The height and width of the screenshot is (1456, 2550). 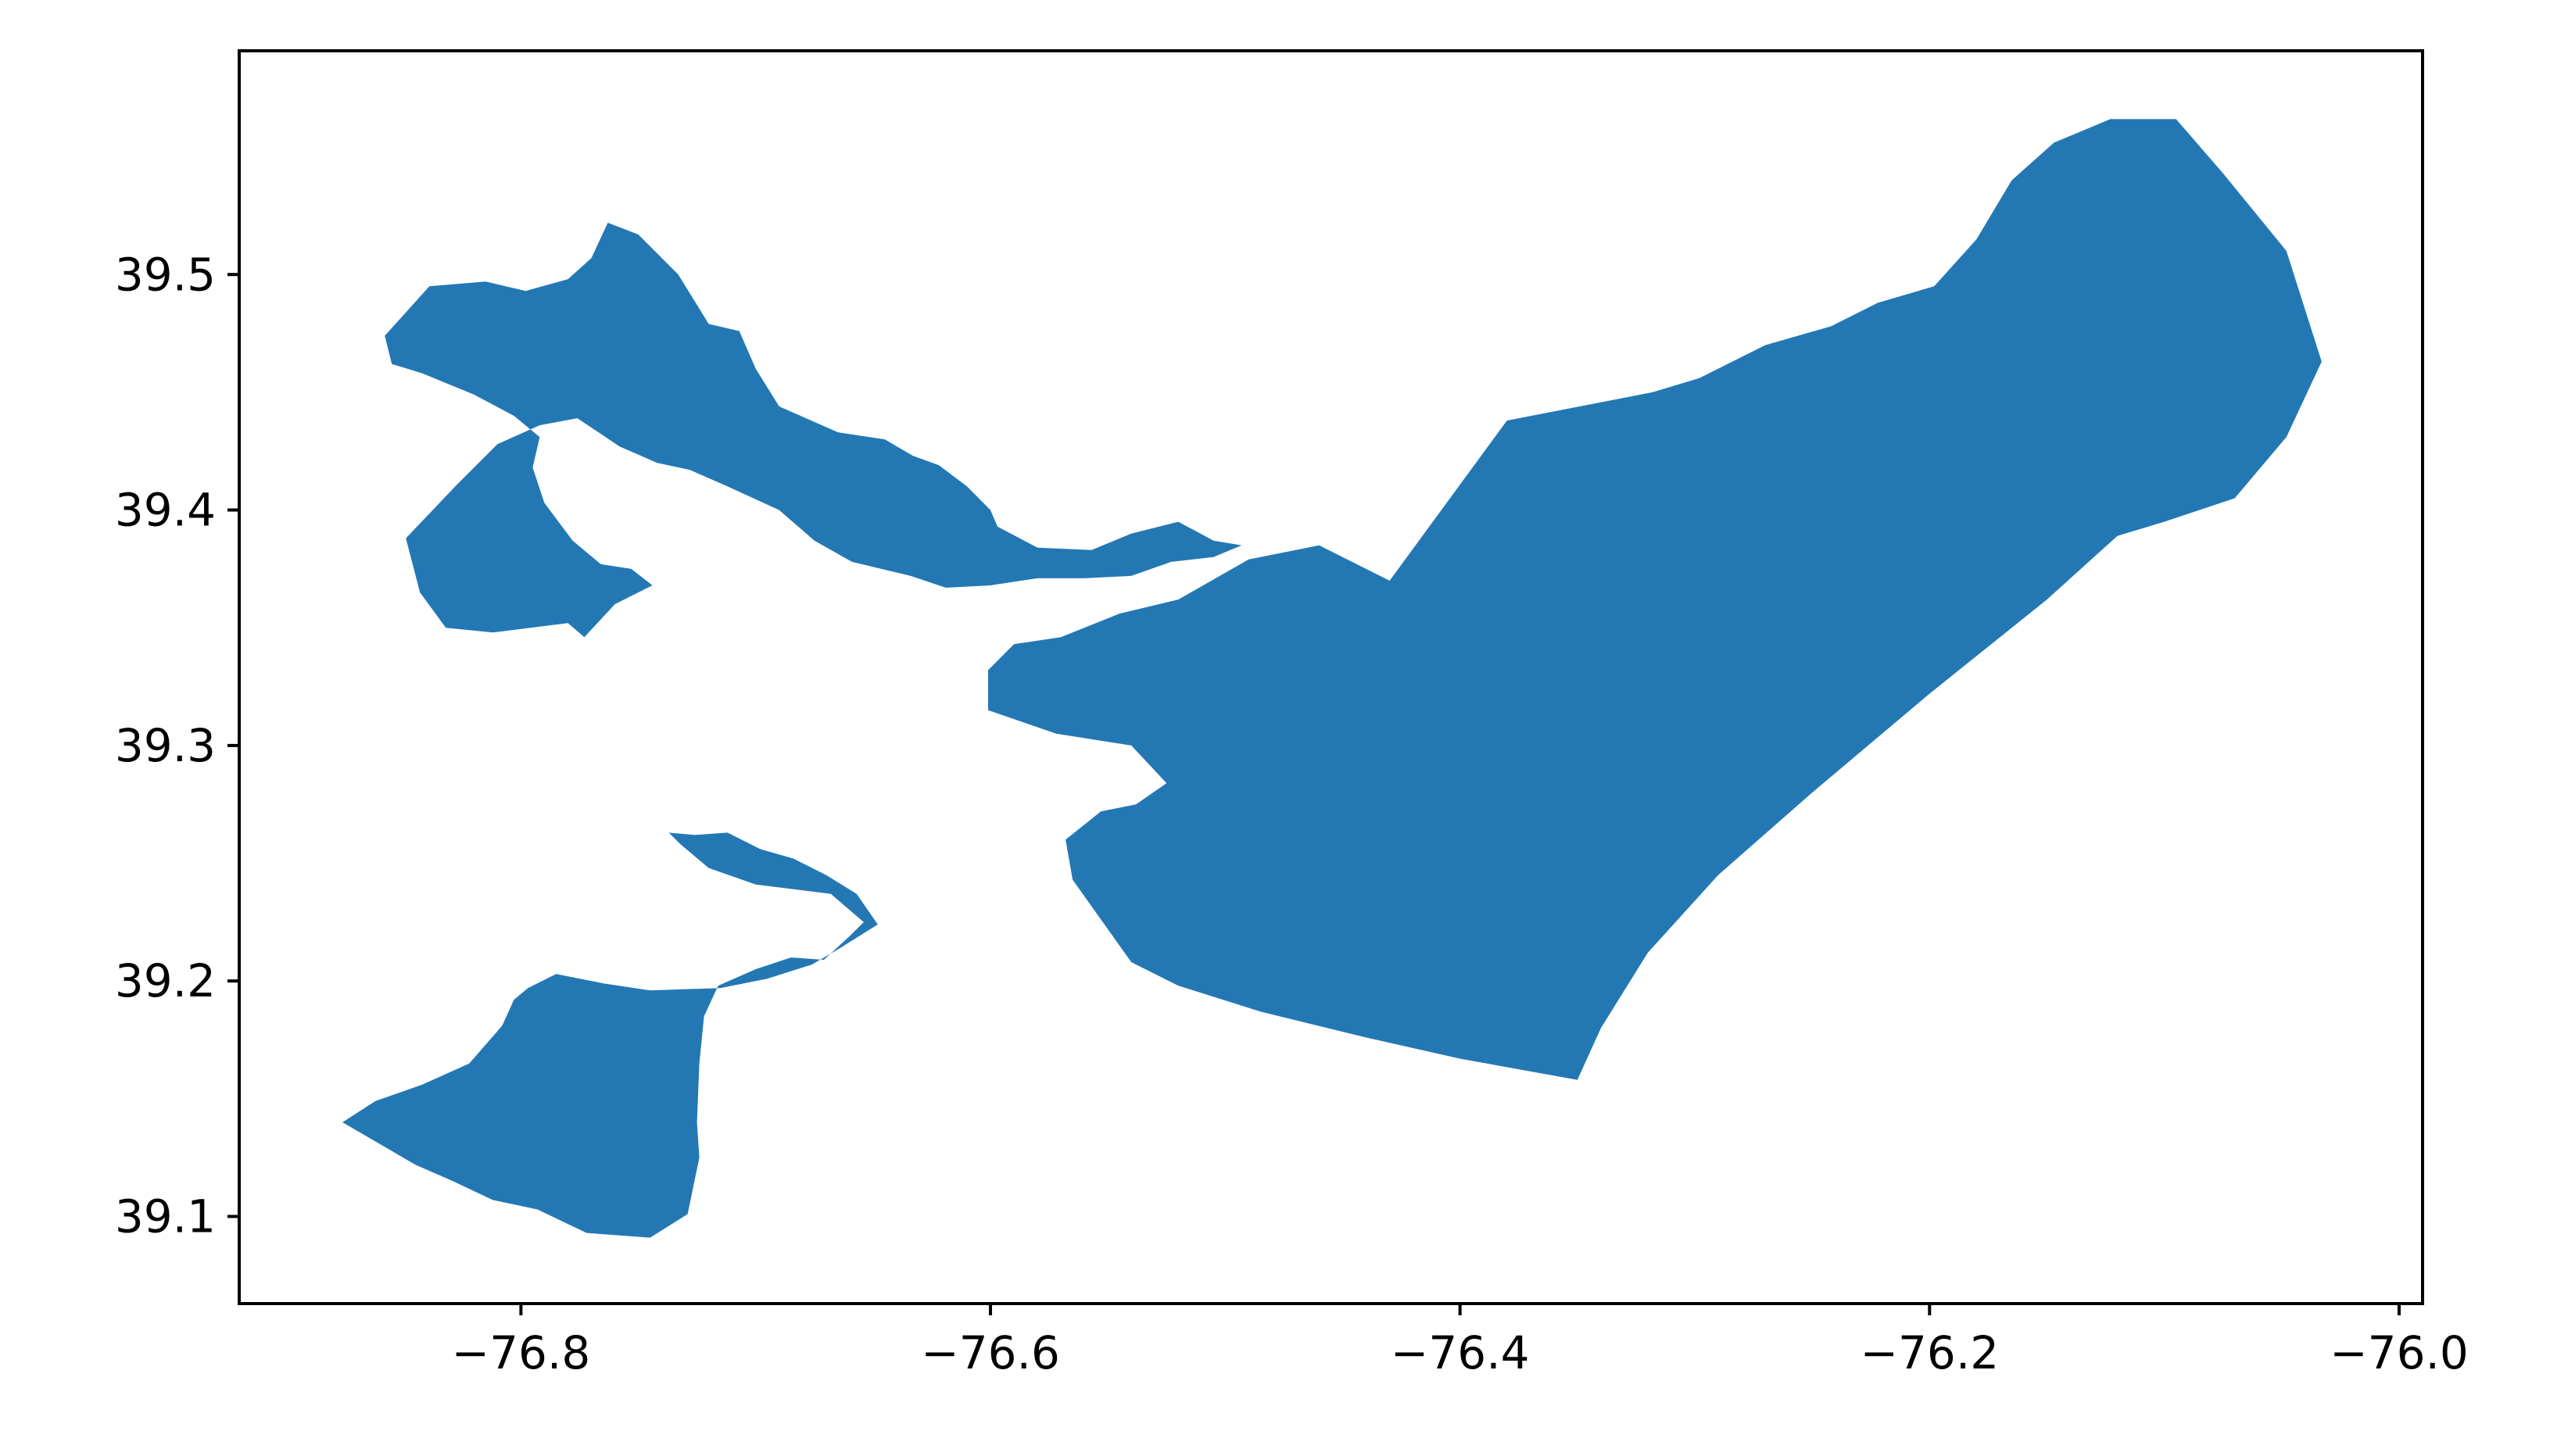 I want to click on x-tick-label: −76.4, so click(x=1461, y=1352).